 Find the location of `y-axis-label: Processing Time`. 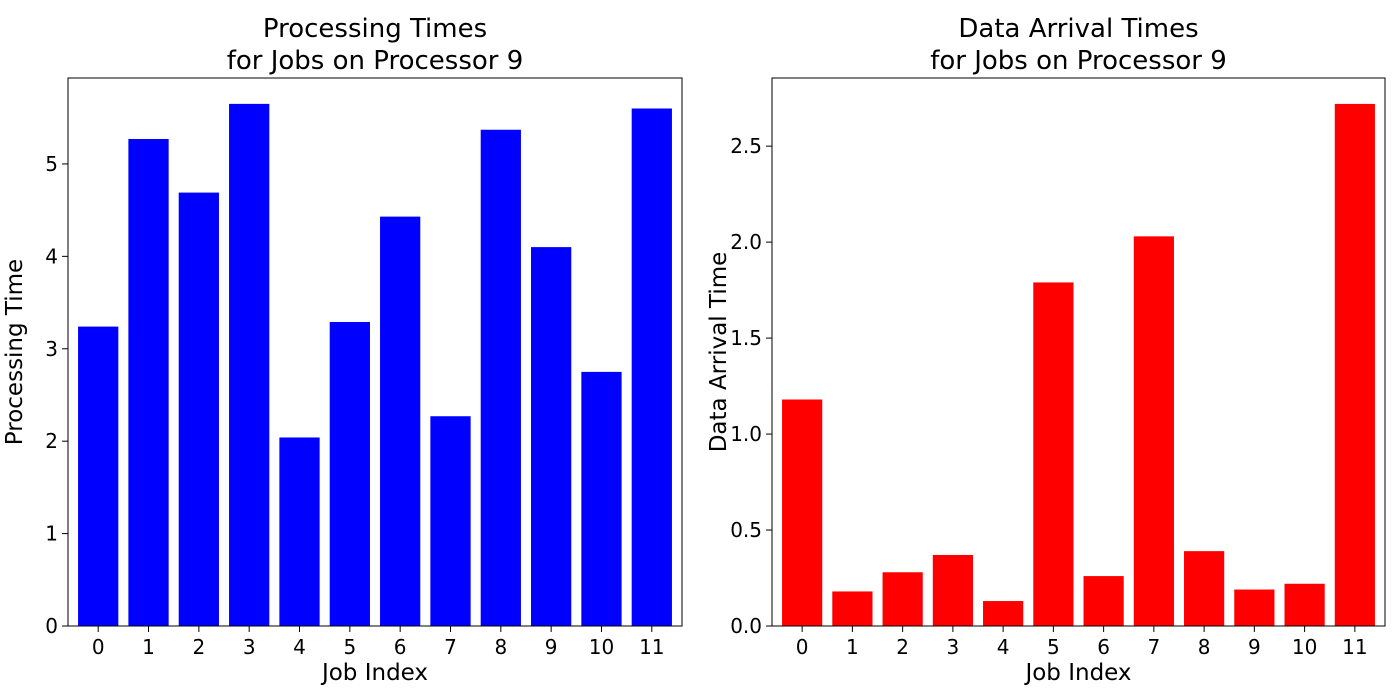

y-axis-label: Processing Time is located at coordinates (15, 352).